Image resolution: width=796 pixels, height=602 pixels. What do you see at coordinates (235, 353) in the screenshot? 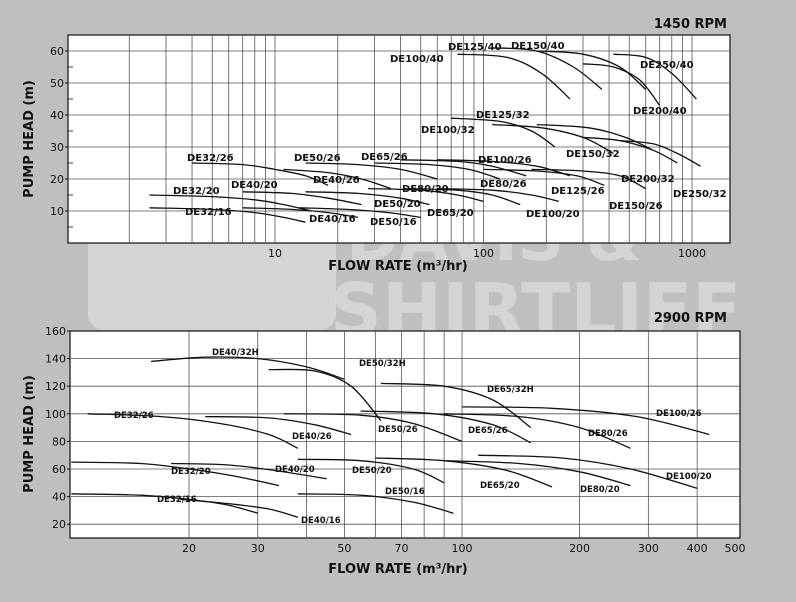
I see `curve-label-de40-32h: DE40/32H` at bounding box center [235, 353].